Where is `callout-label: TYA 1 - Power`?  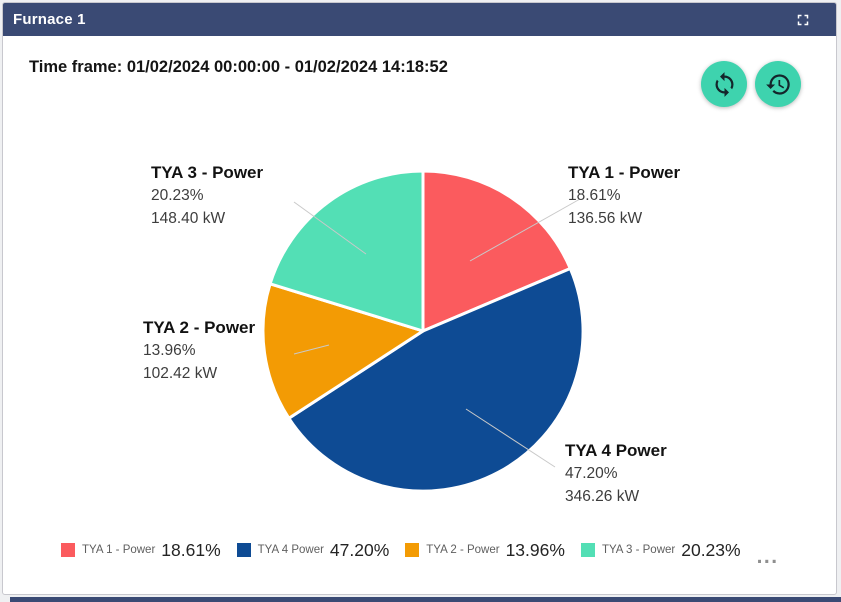 callout-label: TYA 1 - Power is located at coordinates (624, 172).